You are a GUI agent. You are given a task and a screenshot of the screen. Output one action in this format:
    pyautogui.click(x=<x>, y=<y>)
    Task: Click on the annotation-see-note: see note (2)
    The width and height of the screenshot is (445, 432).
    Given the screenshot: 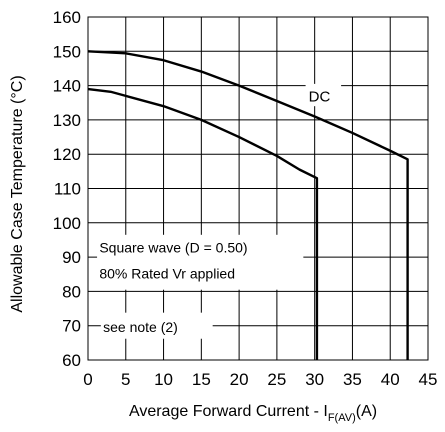 What is the action you would take?
    pyautogui.click(x=140, y=327)
    